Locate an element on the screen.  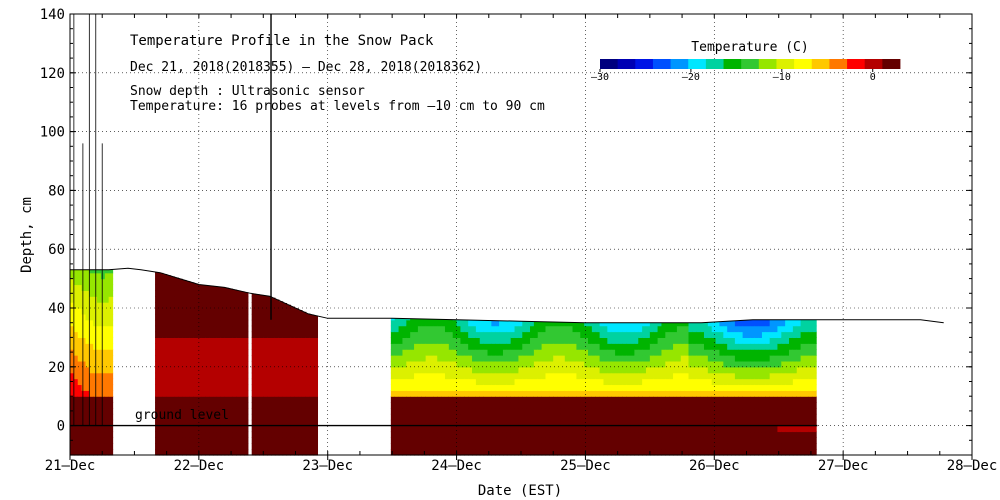
snow-depth-note: Snow depth : Ultrasonic sensor is located at coordinates (247, 91).